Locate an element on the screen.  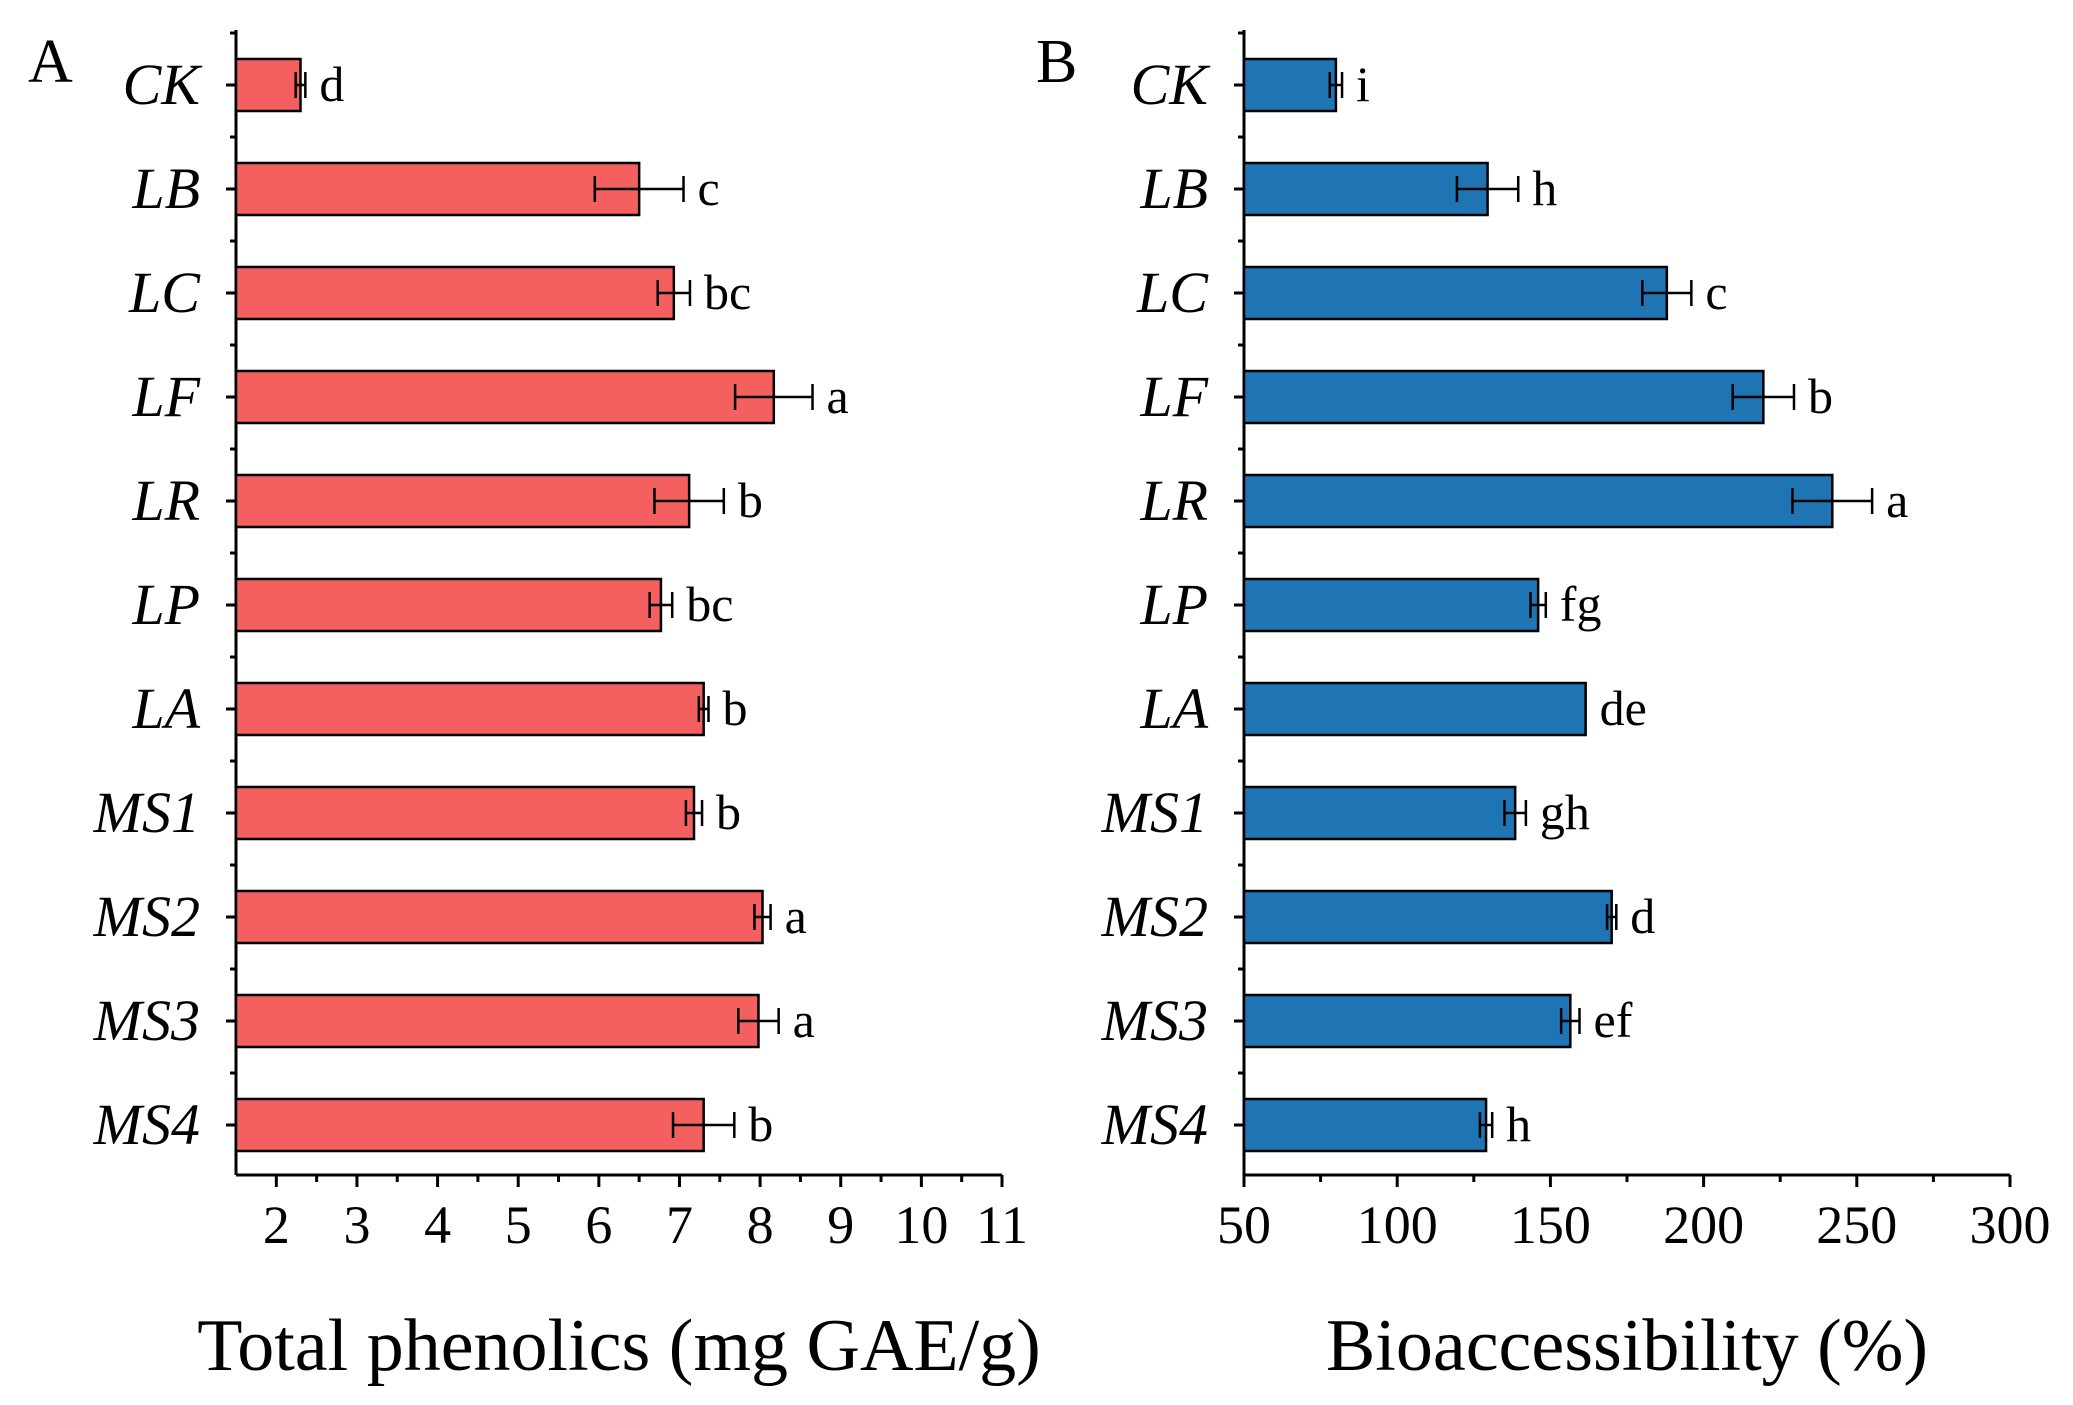
panel-letter: A is located at coordinates (50, 62).